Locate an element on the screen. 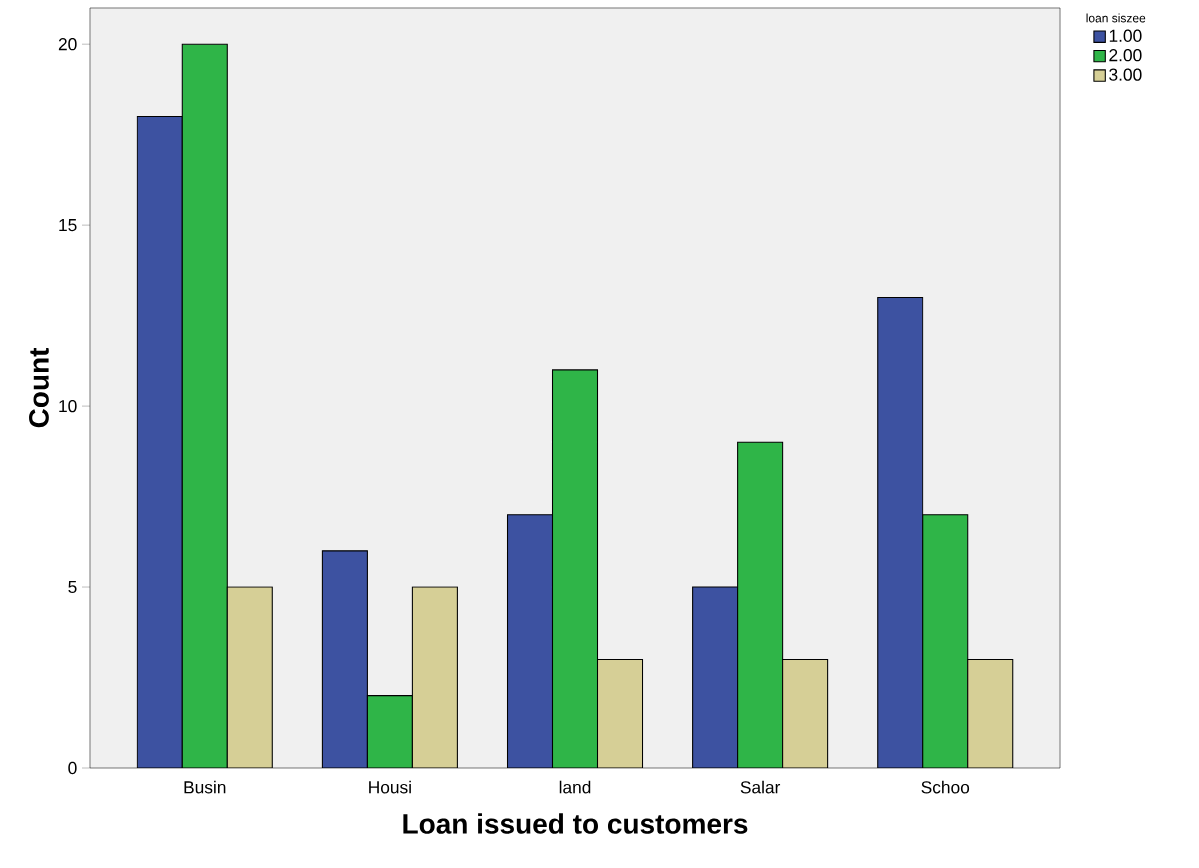  legend-label: 2.00 is located at coordinates (1125, 55).